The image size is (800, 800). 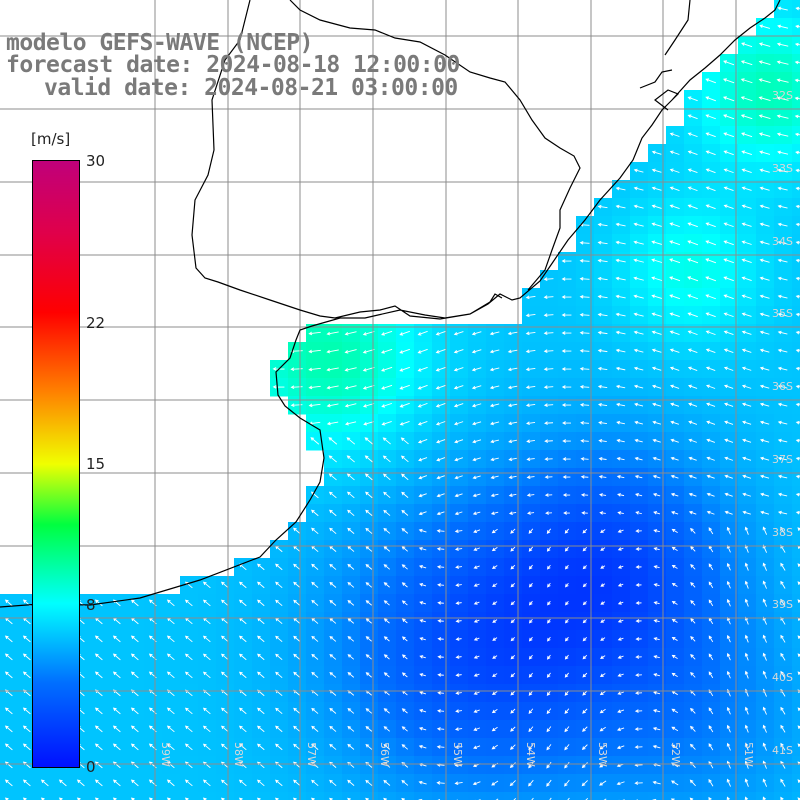 What do you see at coordinates (782, 677) in the screenshot?
I see `latitude-label: 40S` at bounding box center [782, 677].